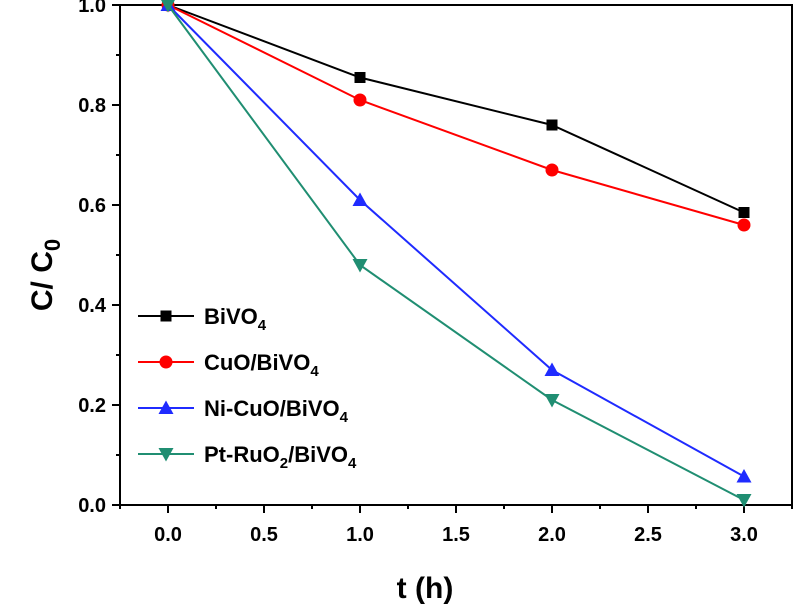 The height and width of the screenshot is (609, 798). Describe the element at coordinates (744, 535) in the screenshot. I see `x-tick-label: 3.0` at that location.